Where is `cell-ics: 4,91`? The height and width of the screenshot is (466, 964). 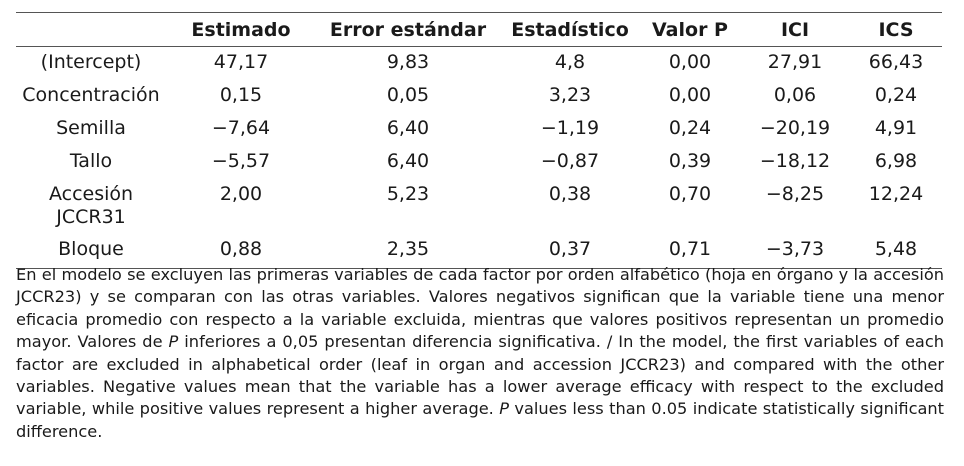 cell-ics: 4,91 is located at coordinates (896, 128).